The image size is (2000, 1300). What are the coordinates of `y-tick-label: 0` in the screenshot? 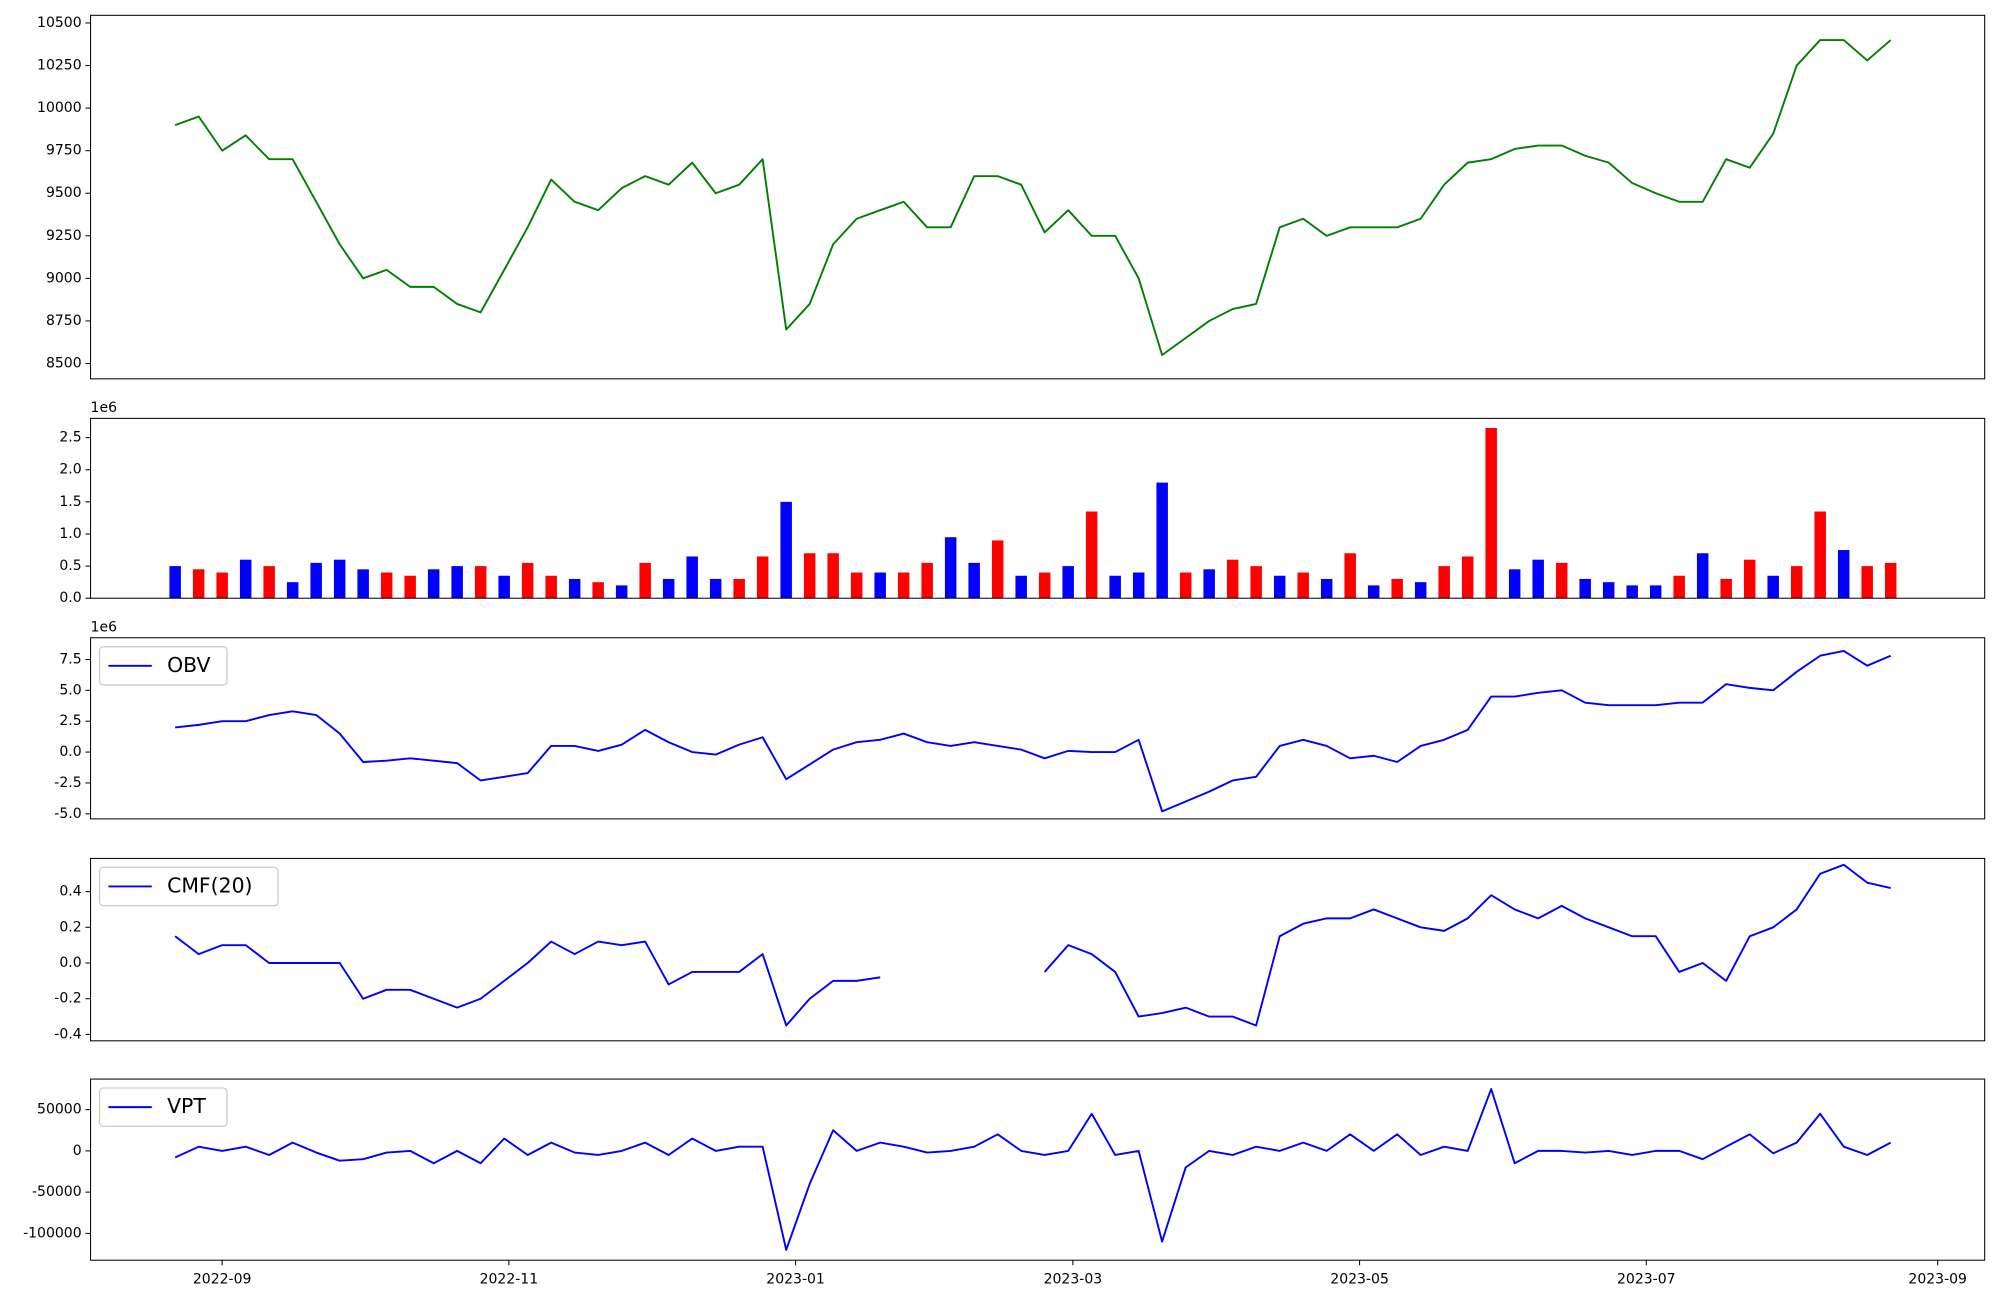 It's located at (77, 1151).